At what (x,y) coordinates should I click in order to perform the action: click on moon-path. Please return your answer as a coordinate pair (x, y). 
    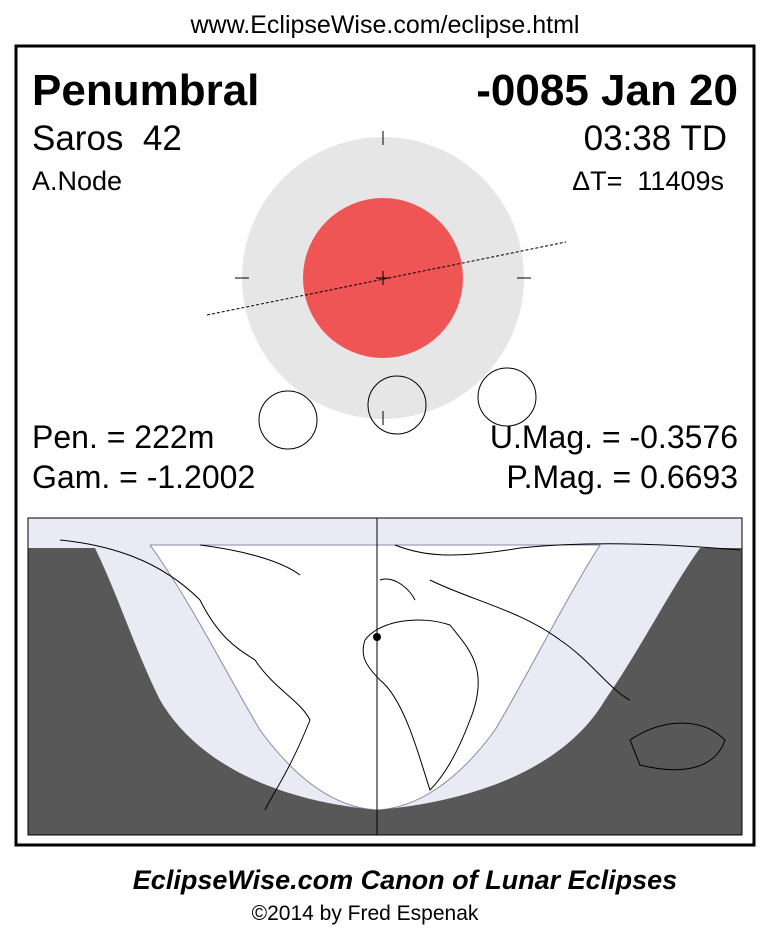
    Looking at the image, I should click on (386, 278).